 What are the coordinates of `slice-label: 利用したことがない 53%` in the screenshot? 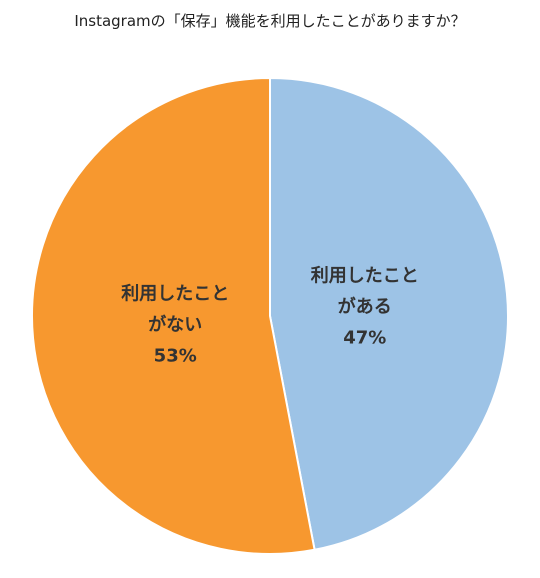 It's located at (175, 324).